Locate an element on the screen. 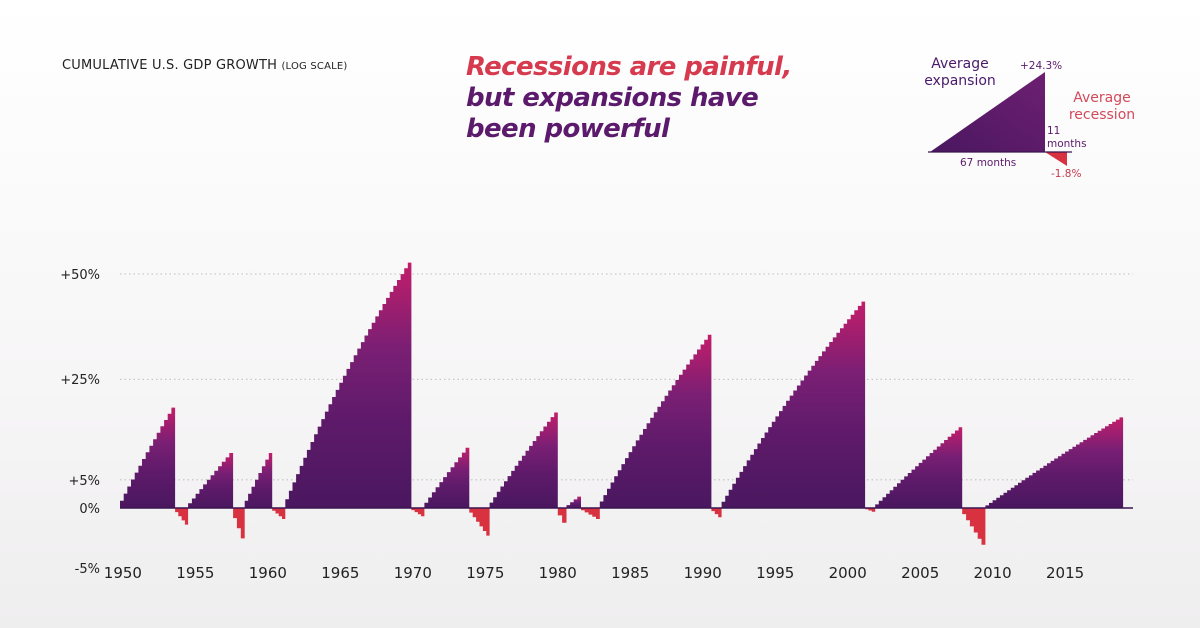 The width and height of the screenshot is (1200, 628). headline-line-2: but expansions have is located at coordinates (612, 98).